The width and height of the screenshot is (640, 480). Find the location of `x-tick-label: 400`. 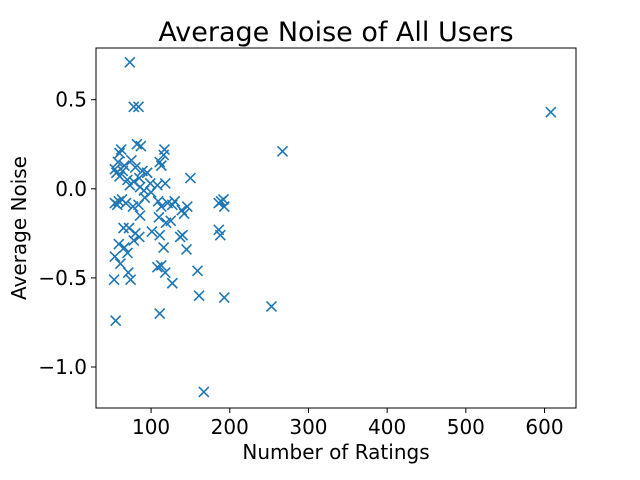

x-tick-label: 400 is located at coordinates (387, 427).